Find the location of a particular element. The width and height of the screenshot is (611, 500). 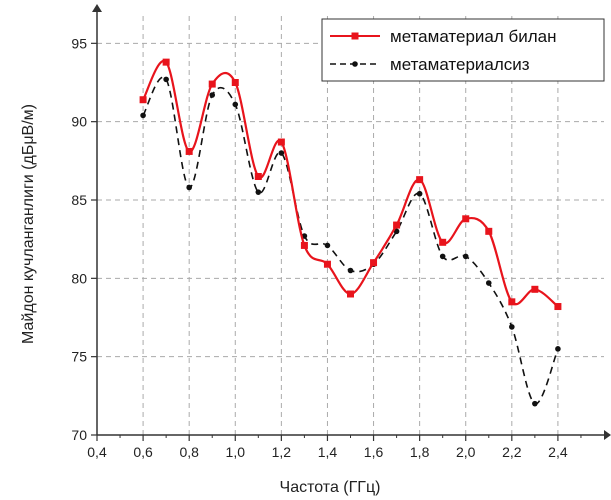

x-axis-arrow is located at coordinates (607, 435).